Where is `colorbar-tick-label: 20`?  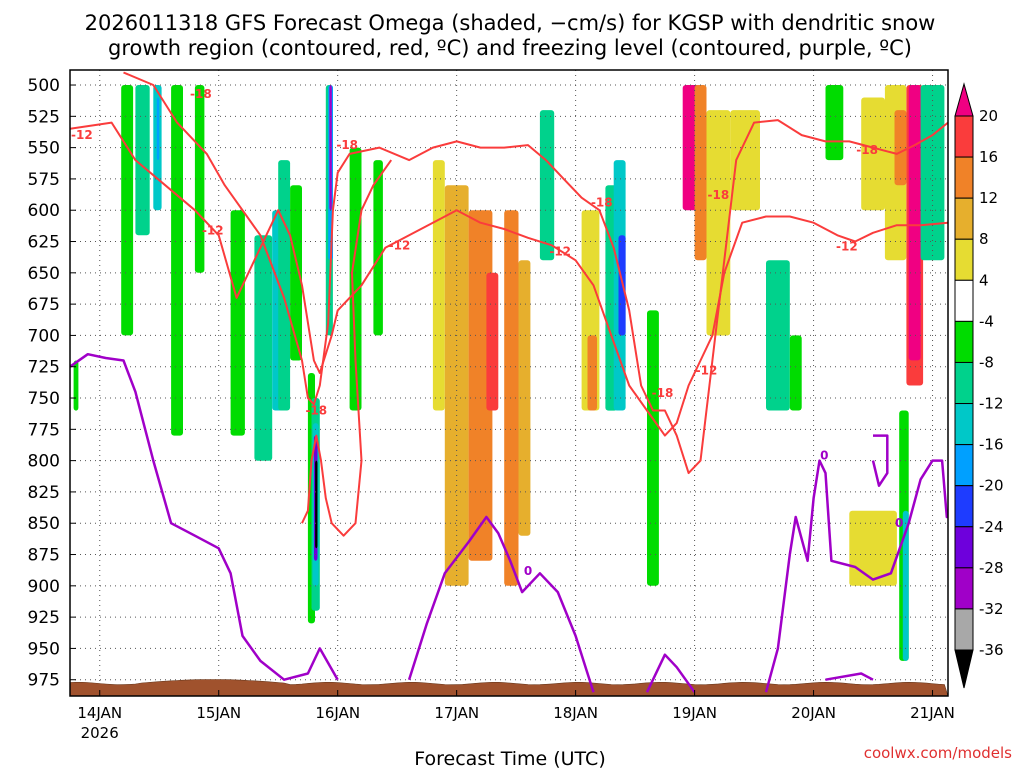
colorbar-tick-label: 20 is located at coordinates (988, 116).